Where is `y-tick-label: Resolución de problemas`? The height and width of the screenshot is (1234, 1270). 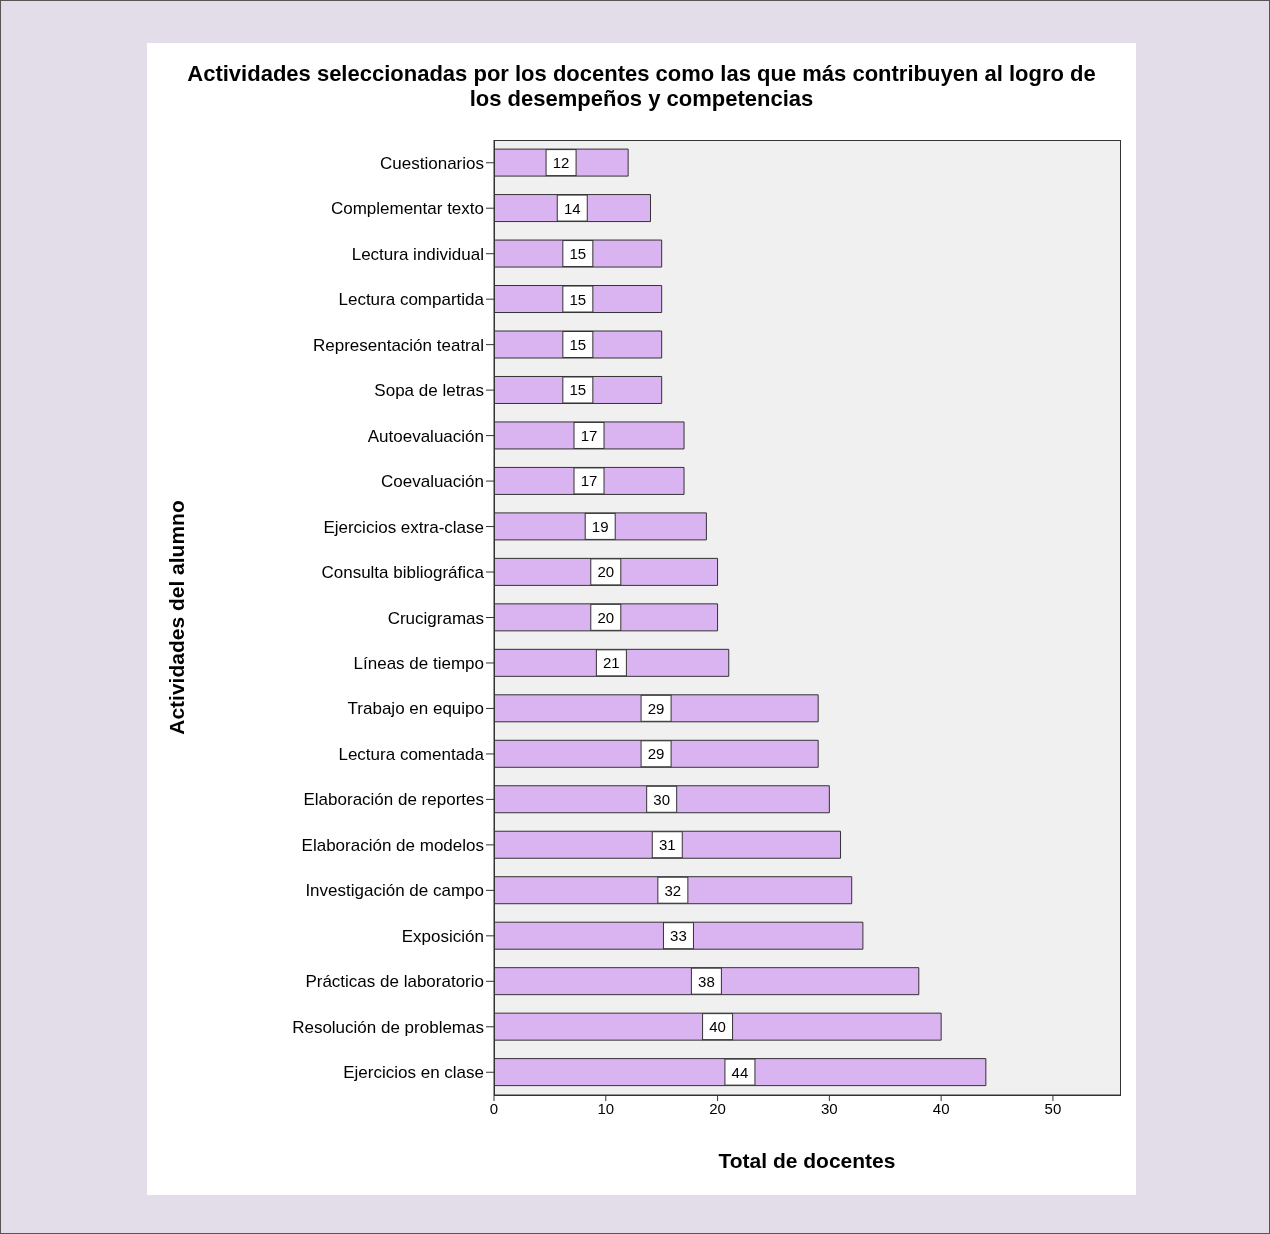
y-tick-label: Resolución de problemas is located at coordinates (388, 1027).